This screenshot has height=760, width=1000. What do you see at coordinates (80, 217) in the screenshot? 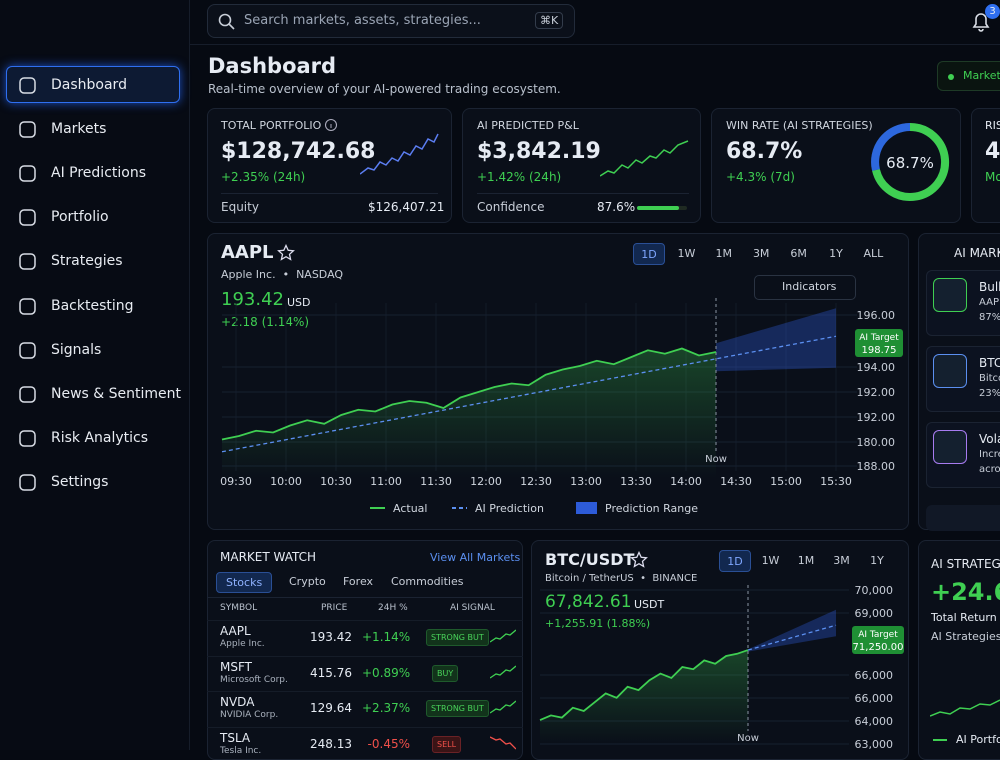
I see `nav-item: Portfolio` at bounding box center [80, 217].